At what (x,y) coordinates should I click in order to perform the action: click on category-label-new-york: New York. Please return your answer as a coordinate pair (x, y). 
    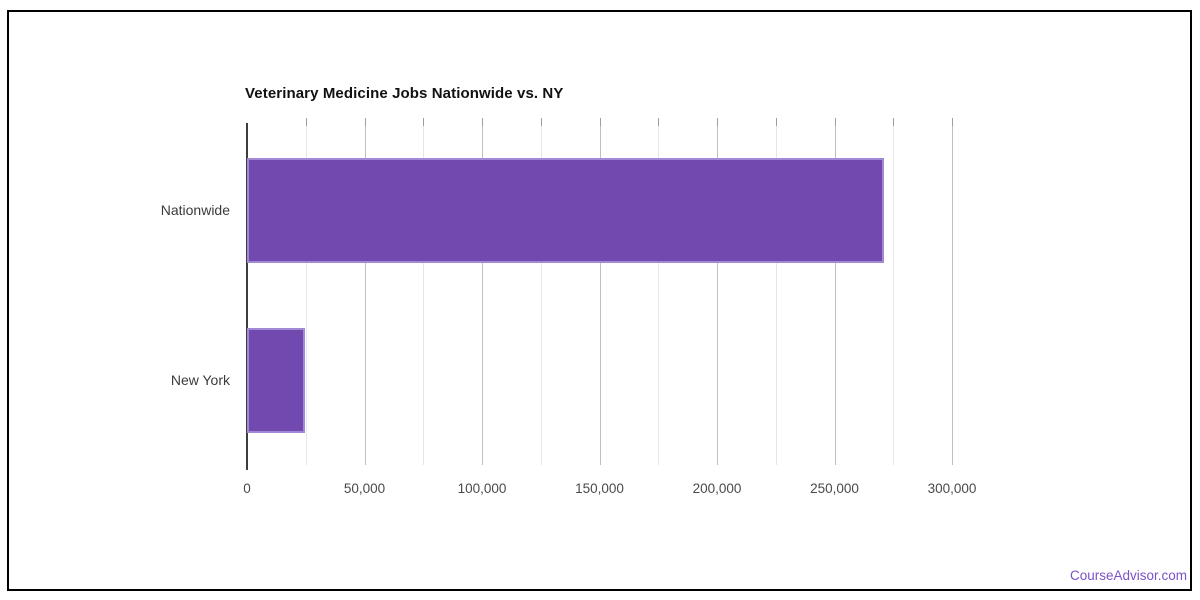
    Looking at the image, I should click on (200, 380).